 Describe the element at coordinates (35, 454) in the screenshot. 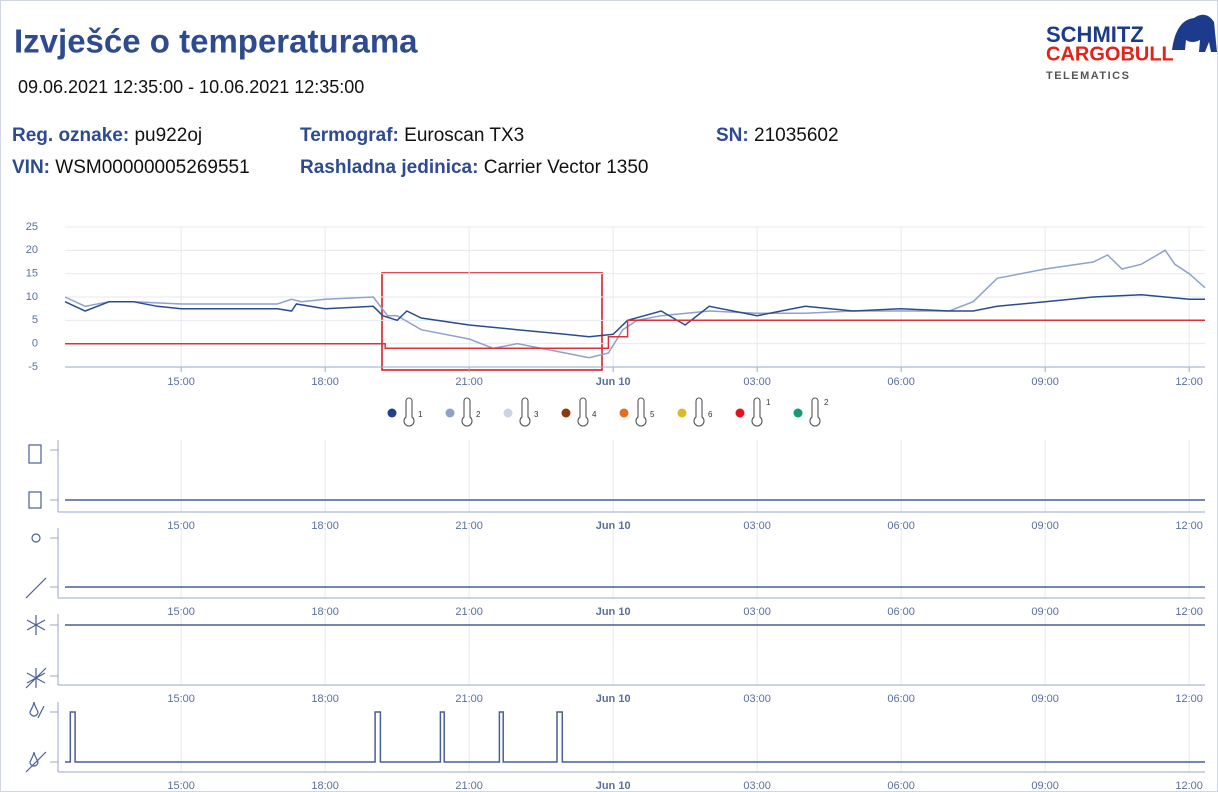

I see `door-open-icon` at that location.